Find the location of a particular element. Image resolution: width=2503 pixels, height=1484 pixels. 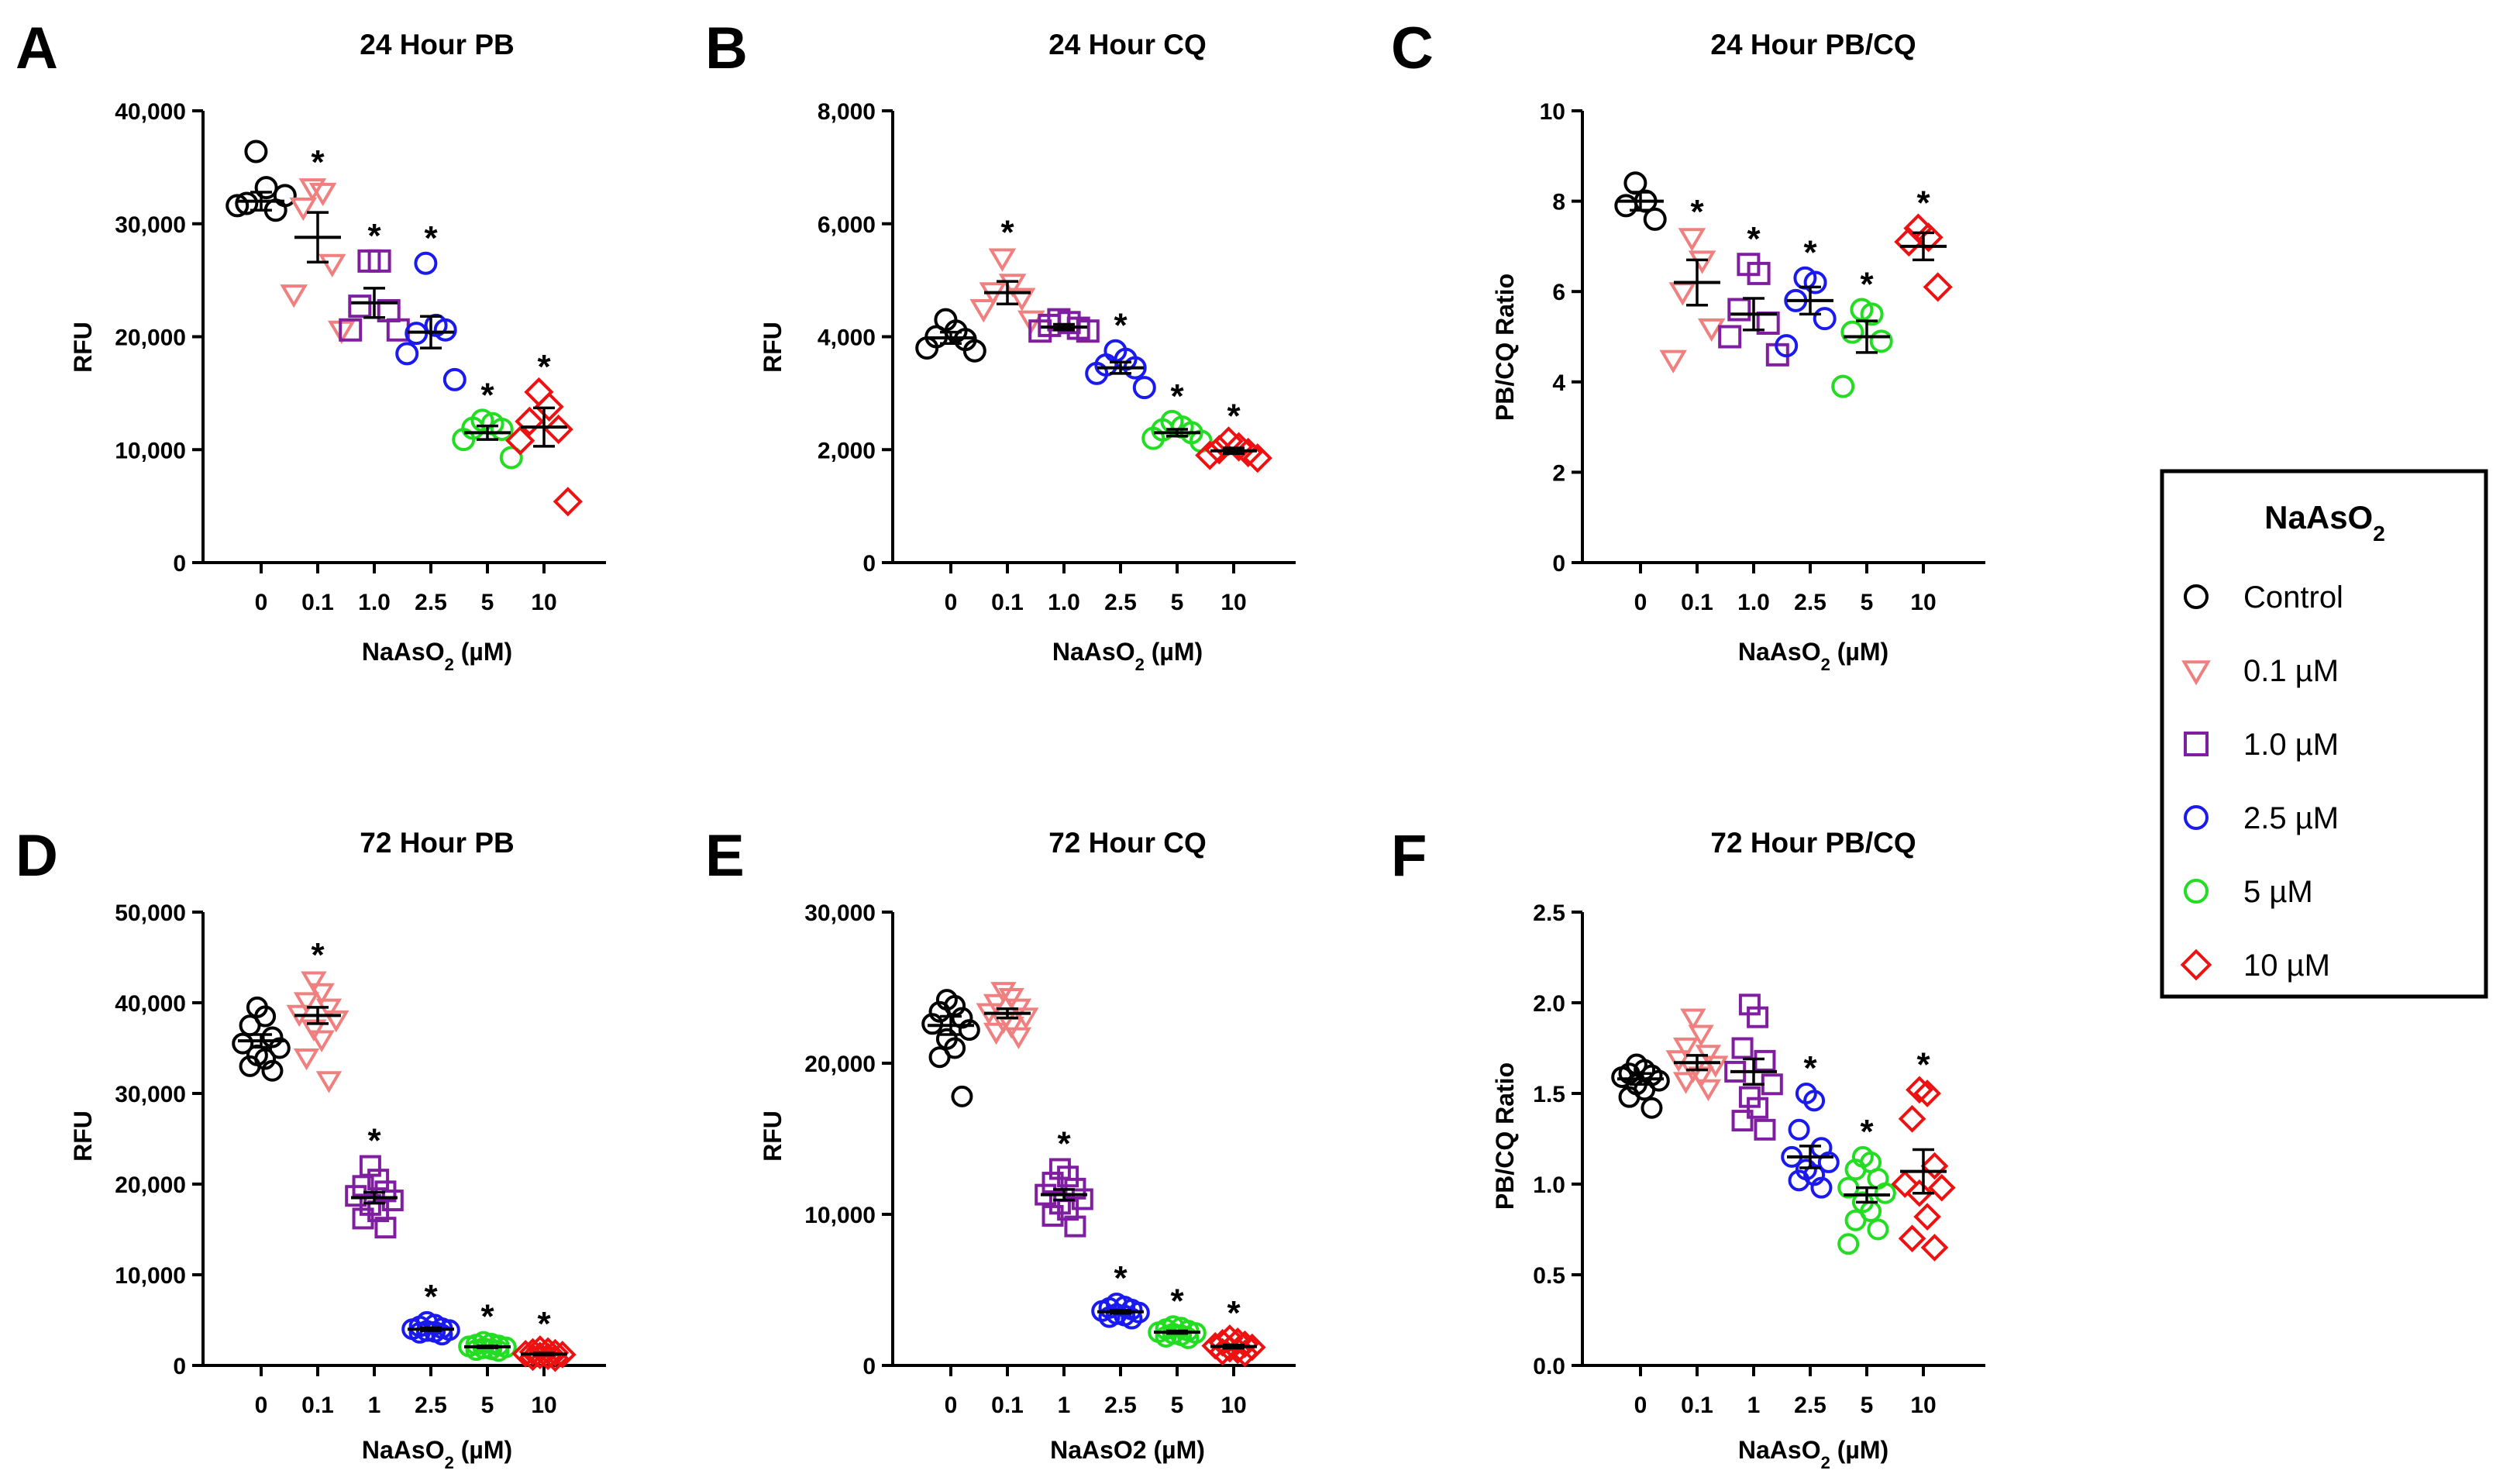

x-axis-label-d: NaAsO2 (µM) is located at coordinates (437, 1454).